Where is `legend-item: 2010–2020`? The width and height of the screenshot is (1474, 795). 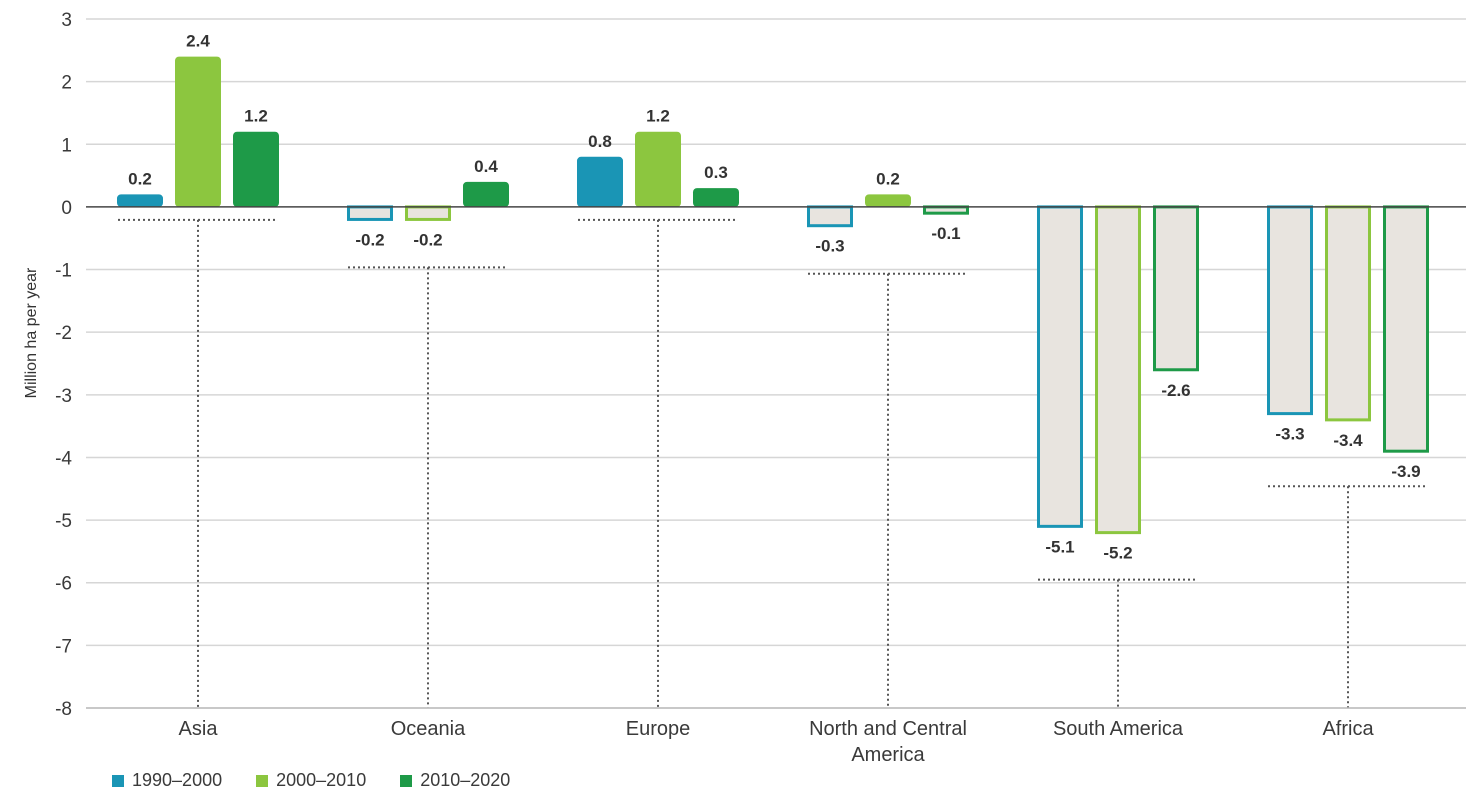
legend-item: 2010–2020 is located at coordinates (455, 780).